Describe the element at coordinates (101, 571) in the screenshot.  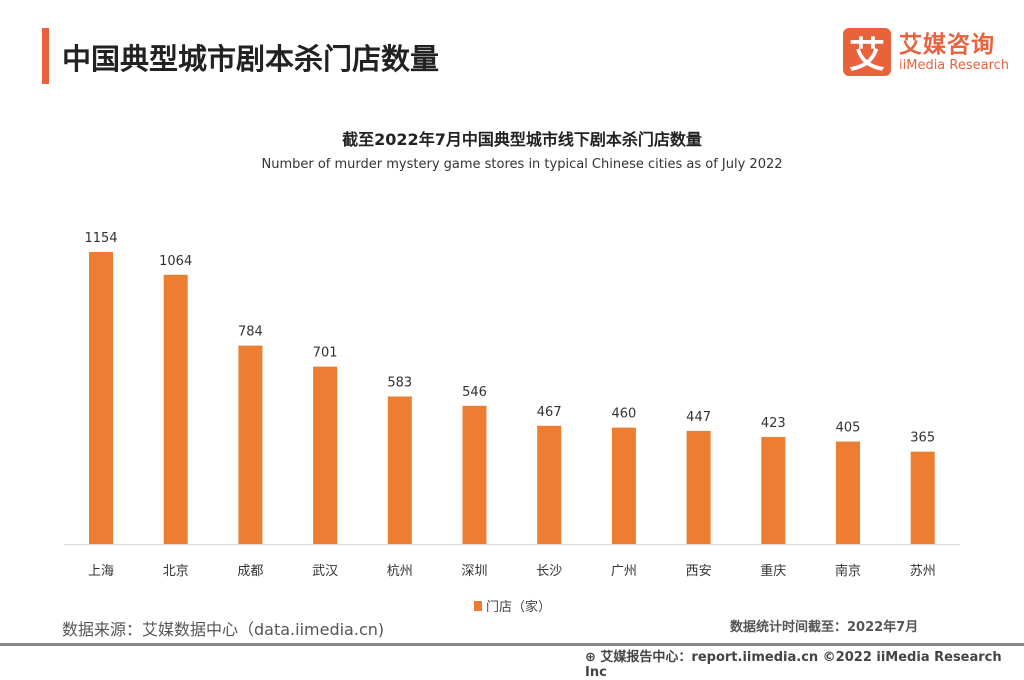
I see `x-tick-label: 上海` at that location.